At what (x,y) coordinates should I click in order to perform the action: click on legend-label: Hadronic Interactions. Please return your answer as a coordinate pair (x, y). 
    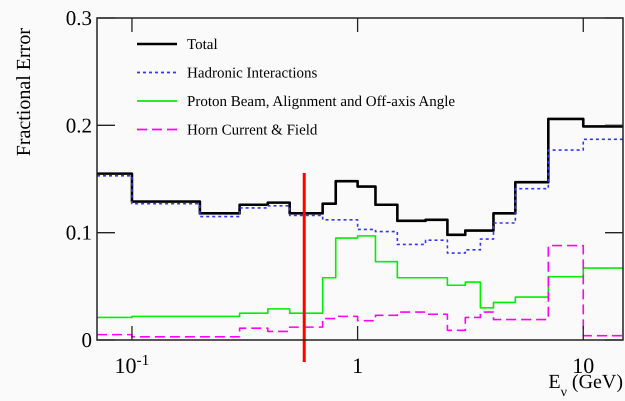
    Looking at the image, I should click on (252, 74).